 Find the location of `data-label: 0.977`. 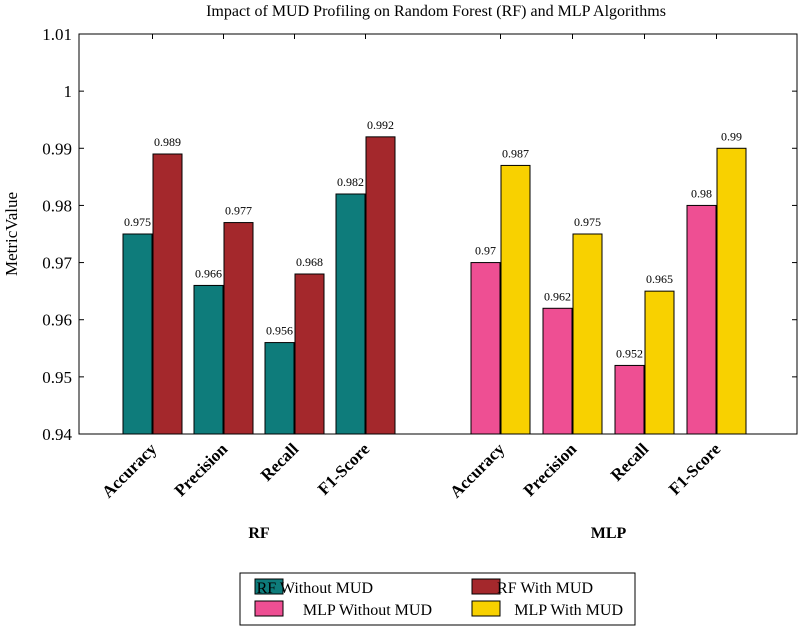

data-label: 0.977 is located at coordinates (238, 211).